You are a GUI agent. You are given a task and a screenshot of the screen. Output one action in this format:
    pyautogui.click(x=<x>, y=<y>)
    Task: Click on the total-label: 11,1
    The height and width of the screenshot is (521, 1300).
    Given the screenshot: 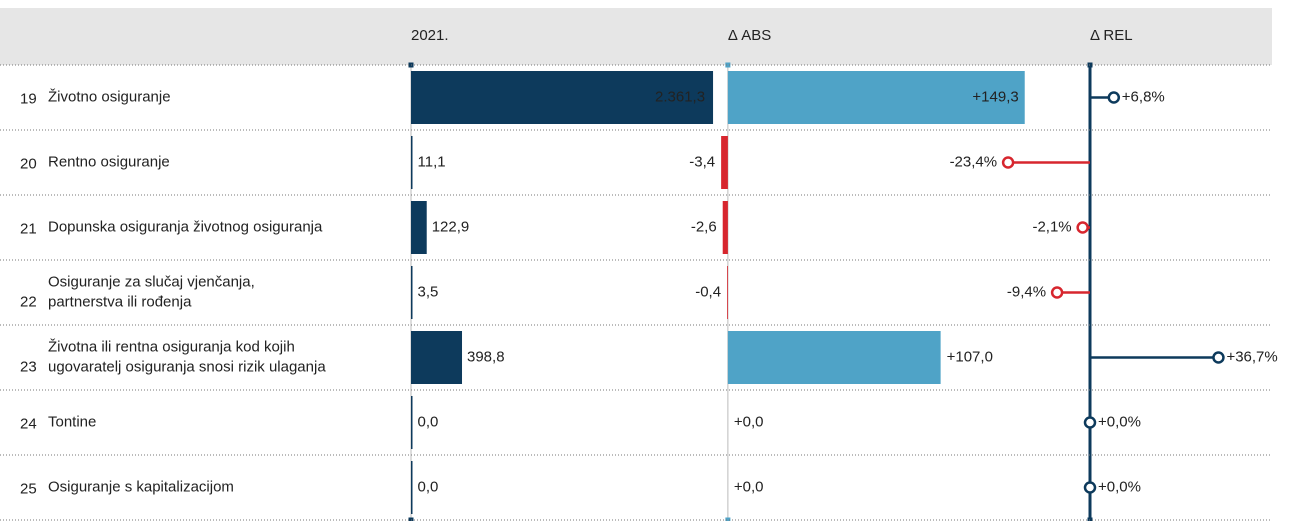 What is the action you would take?
    pyautogui.click(x=432, y=161)
    